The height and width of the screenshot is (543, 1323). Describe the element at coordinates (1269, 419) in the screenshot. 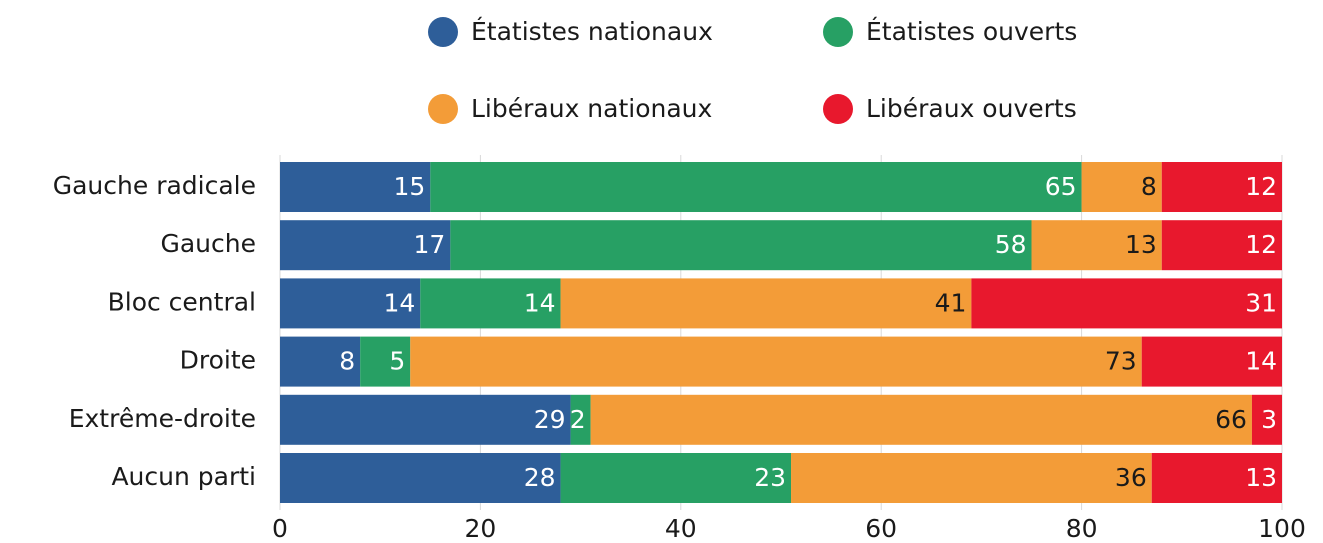

I see `data-label: 3` at that location.